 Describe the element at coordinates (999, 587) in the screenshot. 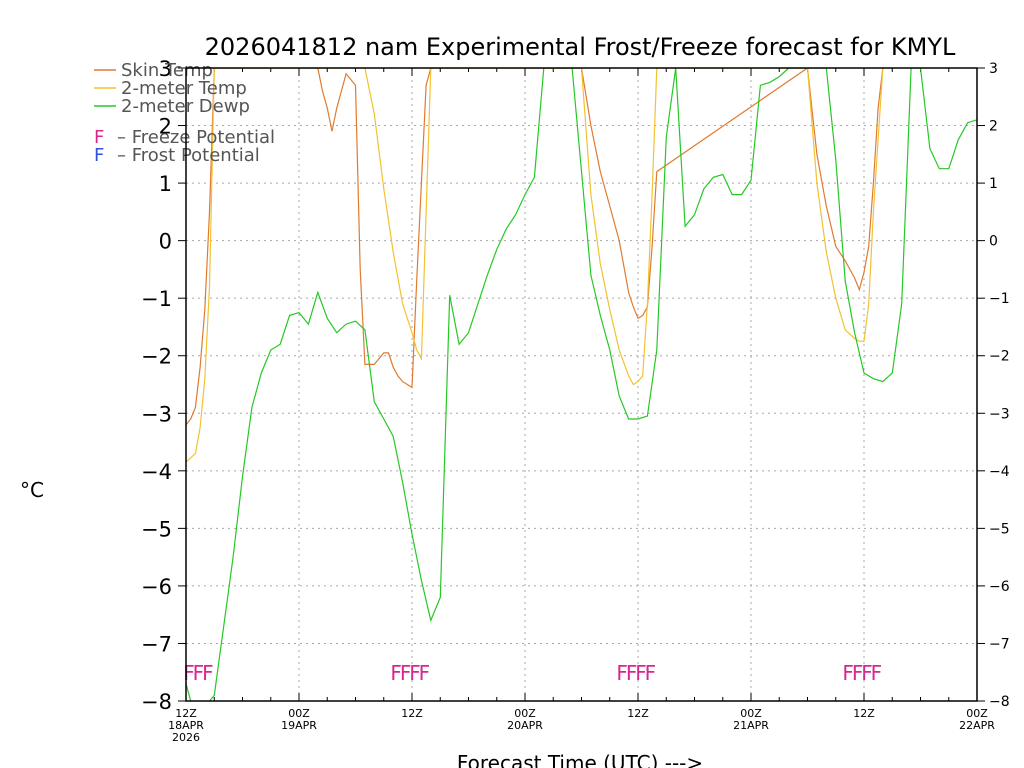

I see `y-tick-label-right: −6` at that location.